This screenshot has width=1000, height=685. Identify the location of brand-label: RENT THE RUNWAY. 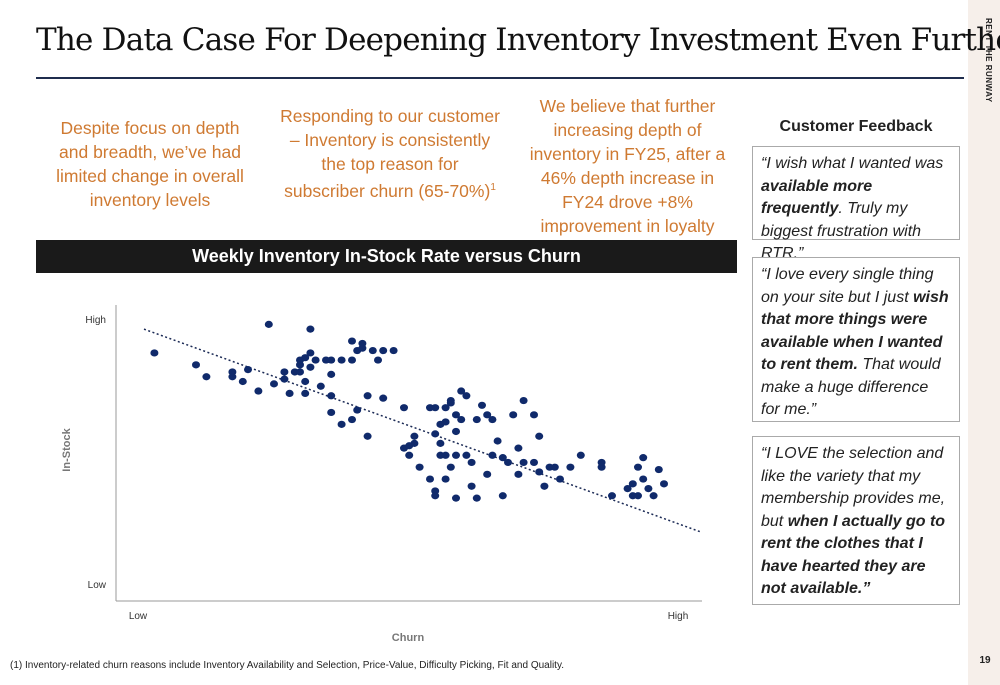
(988, 60).